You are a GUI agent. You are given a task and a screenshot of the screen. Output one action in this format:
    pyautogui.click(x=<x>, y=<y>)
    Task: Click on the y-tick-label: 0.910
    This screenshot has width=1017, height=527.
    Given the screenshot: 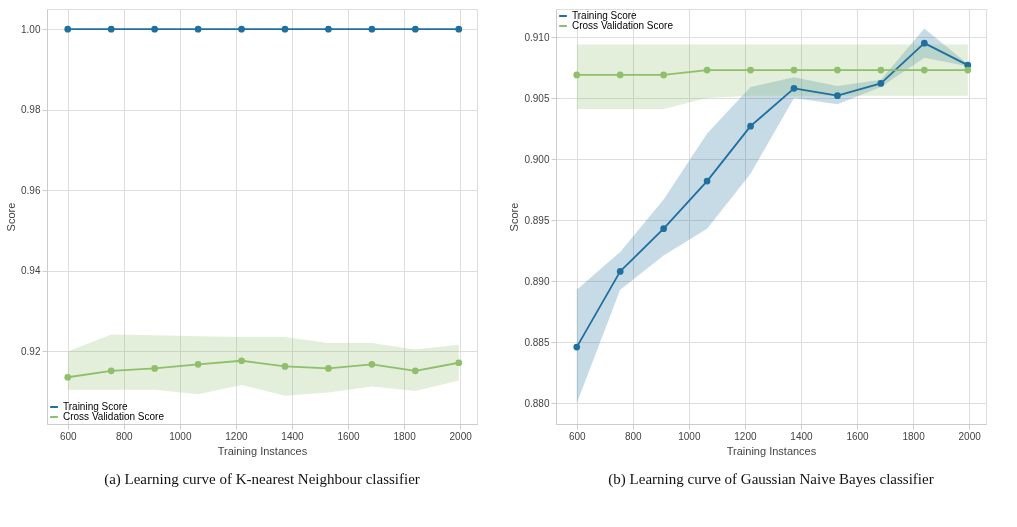 What is the action you would take?
    pyautogui.click(x=537, y=37)
    